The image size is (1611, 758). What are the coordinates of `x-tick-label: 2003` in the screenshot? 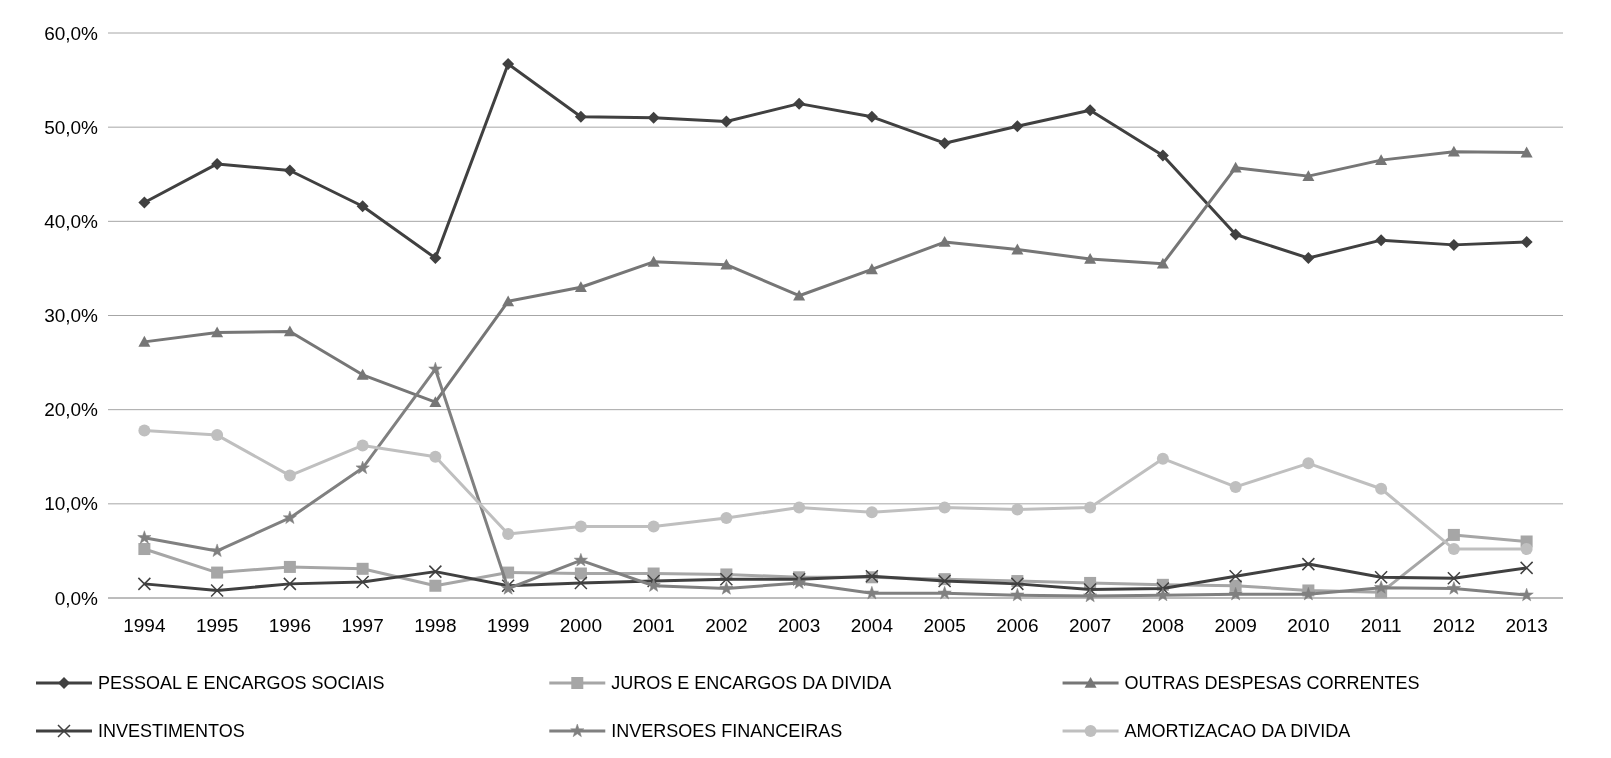 It's located at (799, 625).